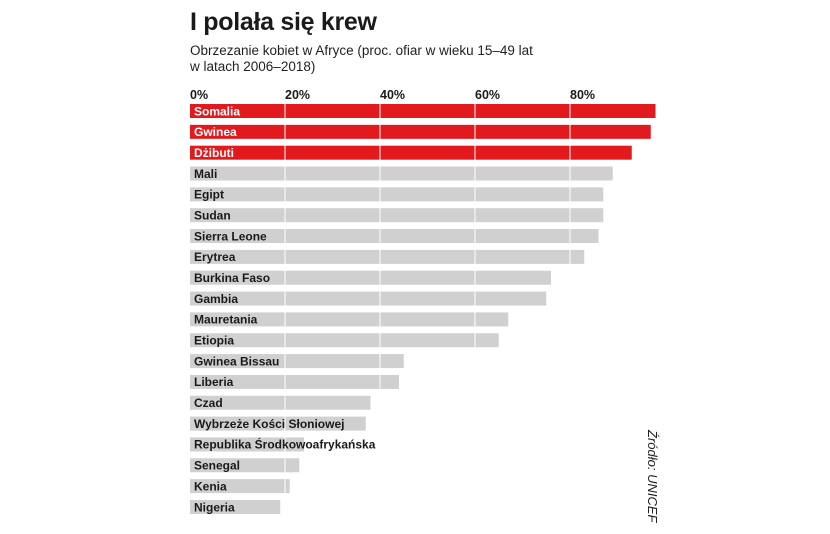 This screenshot has width=830, height=534. Describe the element at coordinates (205, 174) in the screenshot. I see `bar-label: Mali` at that location.